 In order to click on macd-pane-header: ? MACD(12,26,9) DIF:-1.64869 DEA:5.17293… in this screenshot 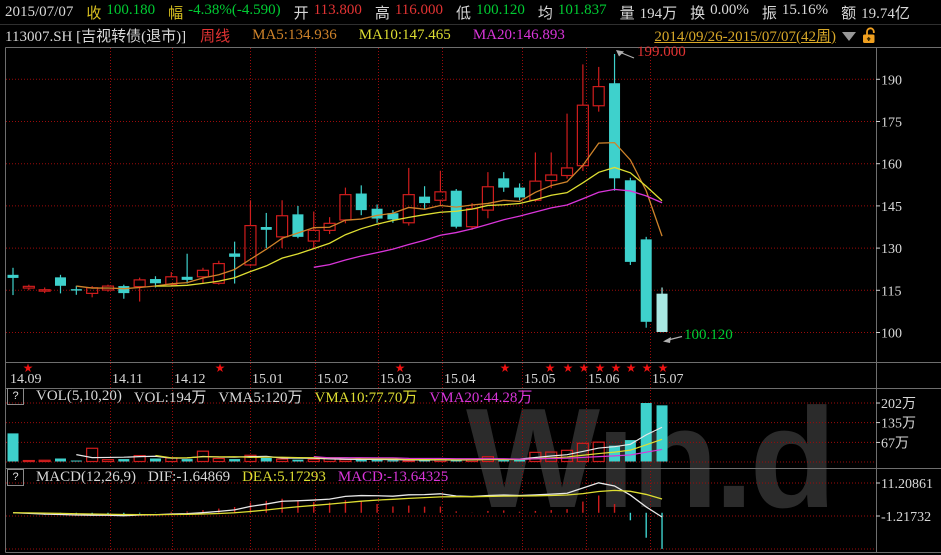, I will do `click(227, 477)`.